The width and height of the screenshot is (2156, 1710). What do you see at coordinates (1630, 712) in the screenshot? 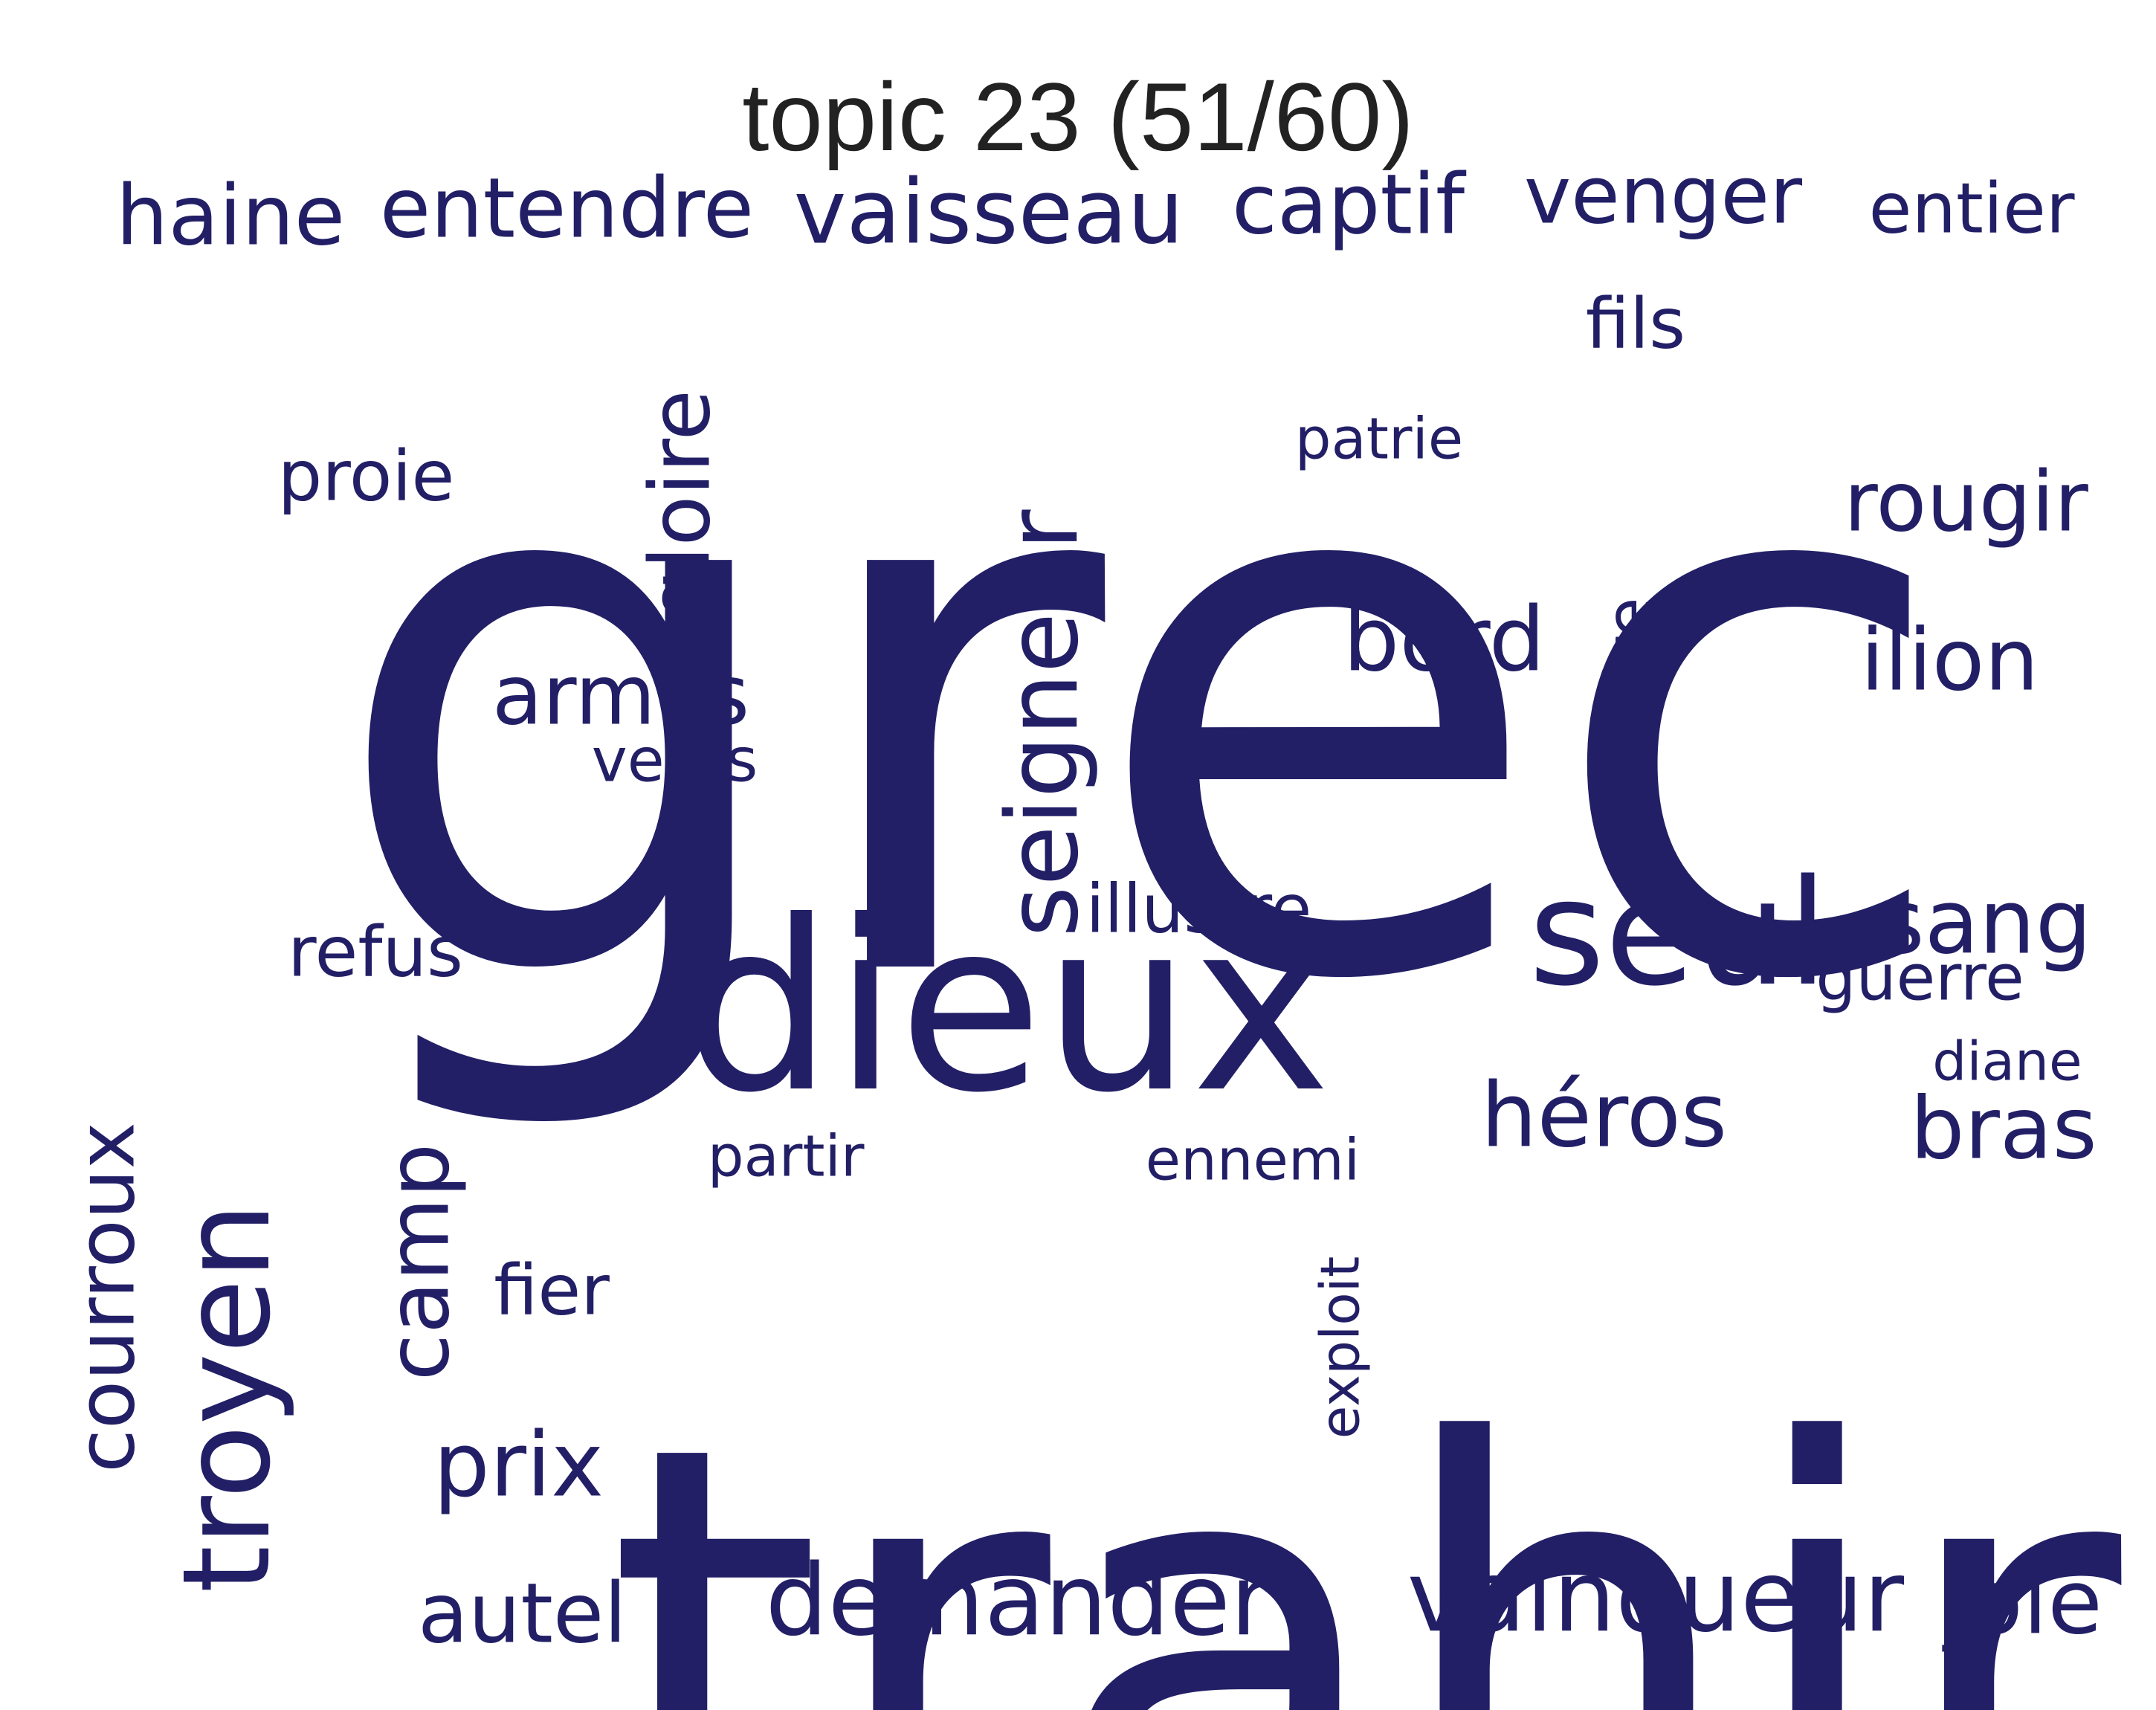
I see `word-cendre: cendre` at bounding box center [1630, 712].